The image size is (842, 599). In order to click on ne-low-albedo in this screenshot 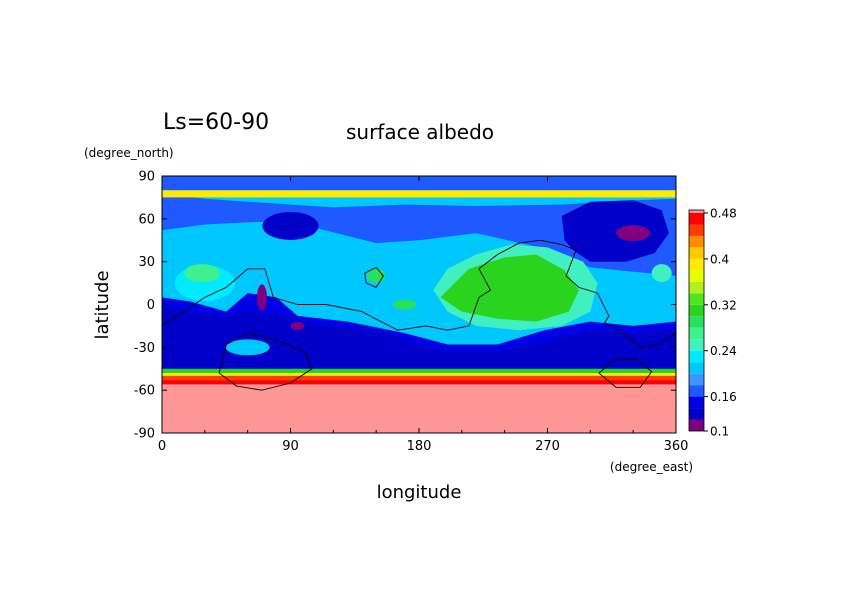, I will do `click(615, 231)`.